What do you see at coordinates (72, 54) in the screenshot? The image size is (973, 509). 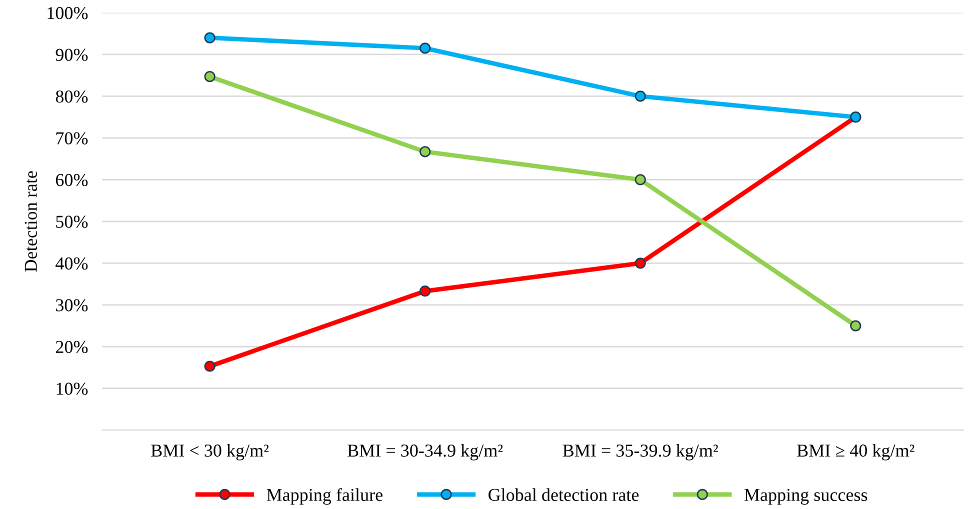 I see `y-tick-label: 90%` at bounding box center [72, 54].